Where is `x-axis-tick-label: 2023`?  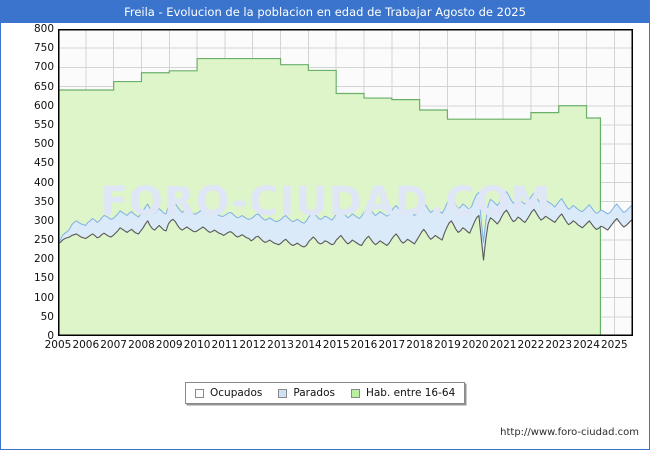
x-axis-tick-label: 2023 is located at coordinates (559, 345).